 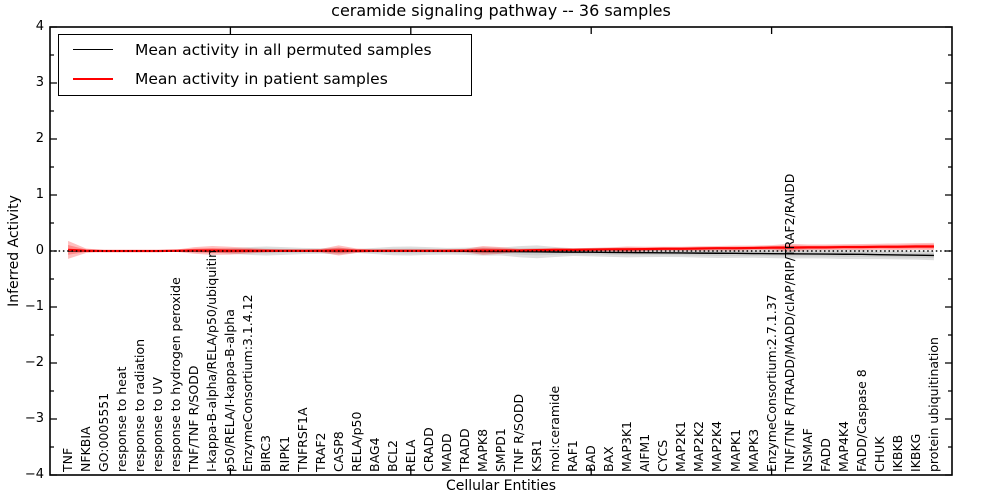 I want to click on legend-entry-patient: Mean activity in patient samples, so click(x=265, y=78).